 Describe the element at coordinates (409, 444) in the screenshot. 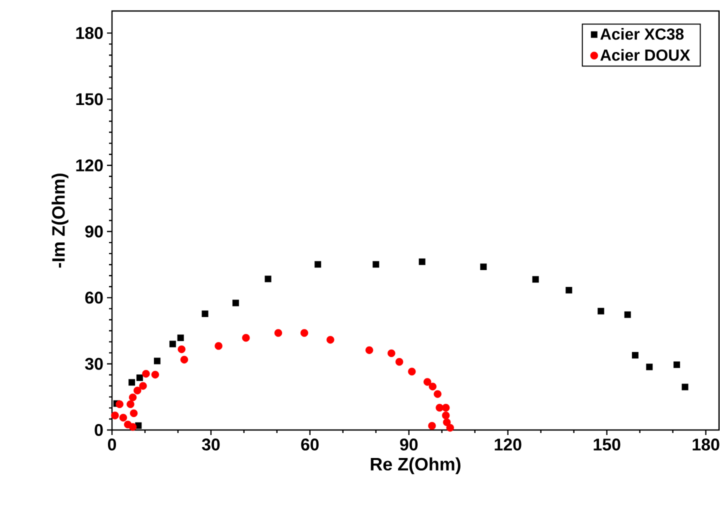

I see `x-tick-label: 90` at that location.